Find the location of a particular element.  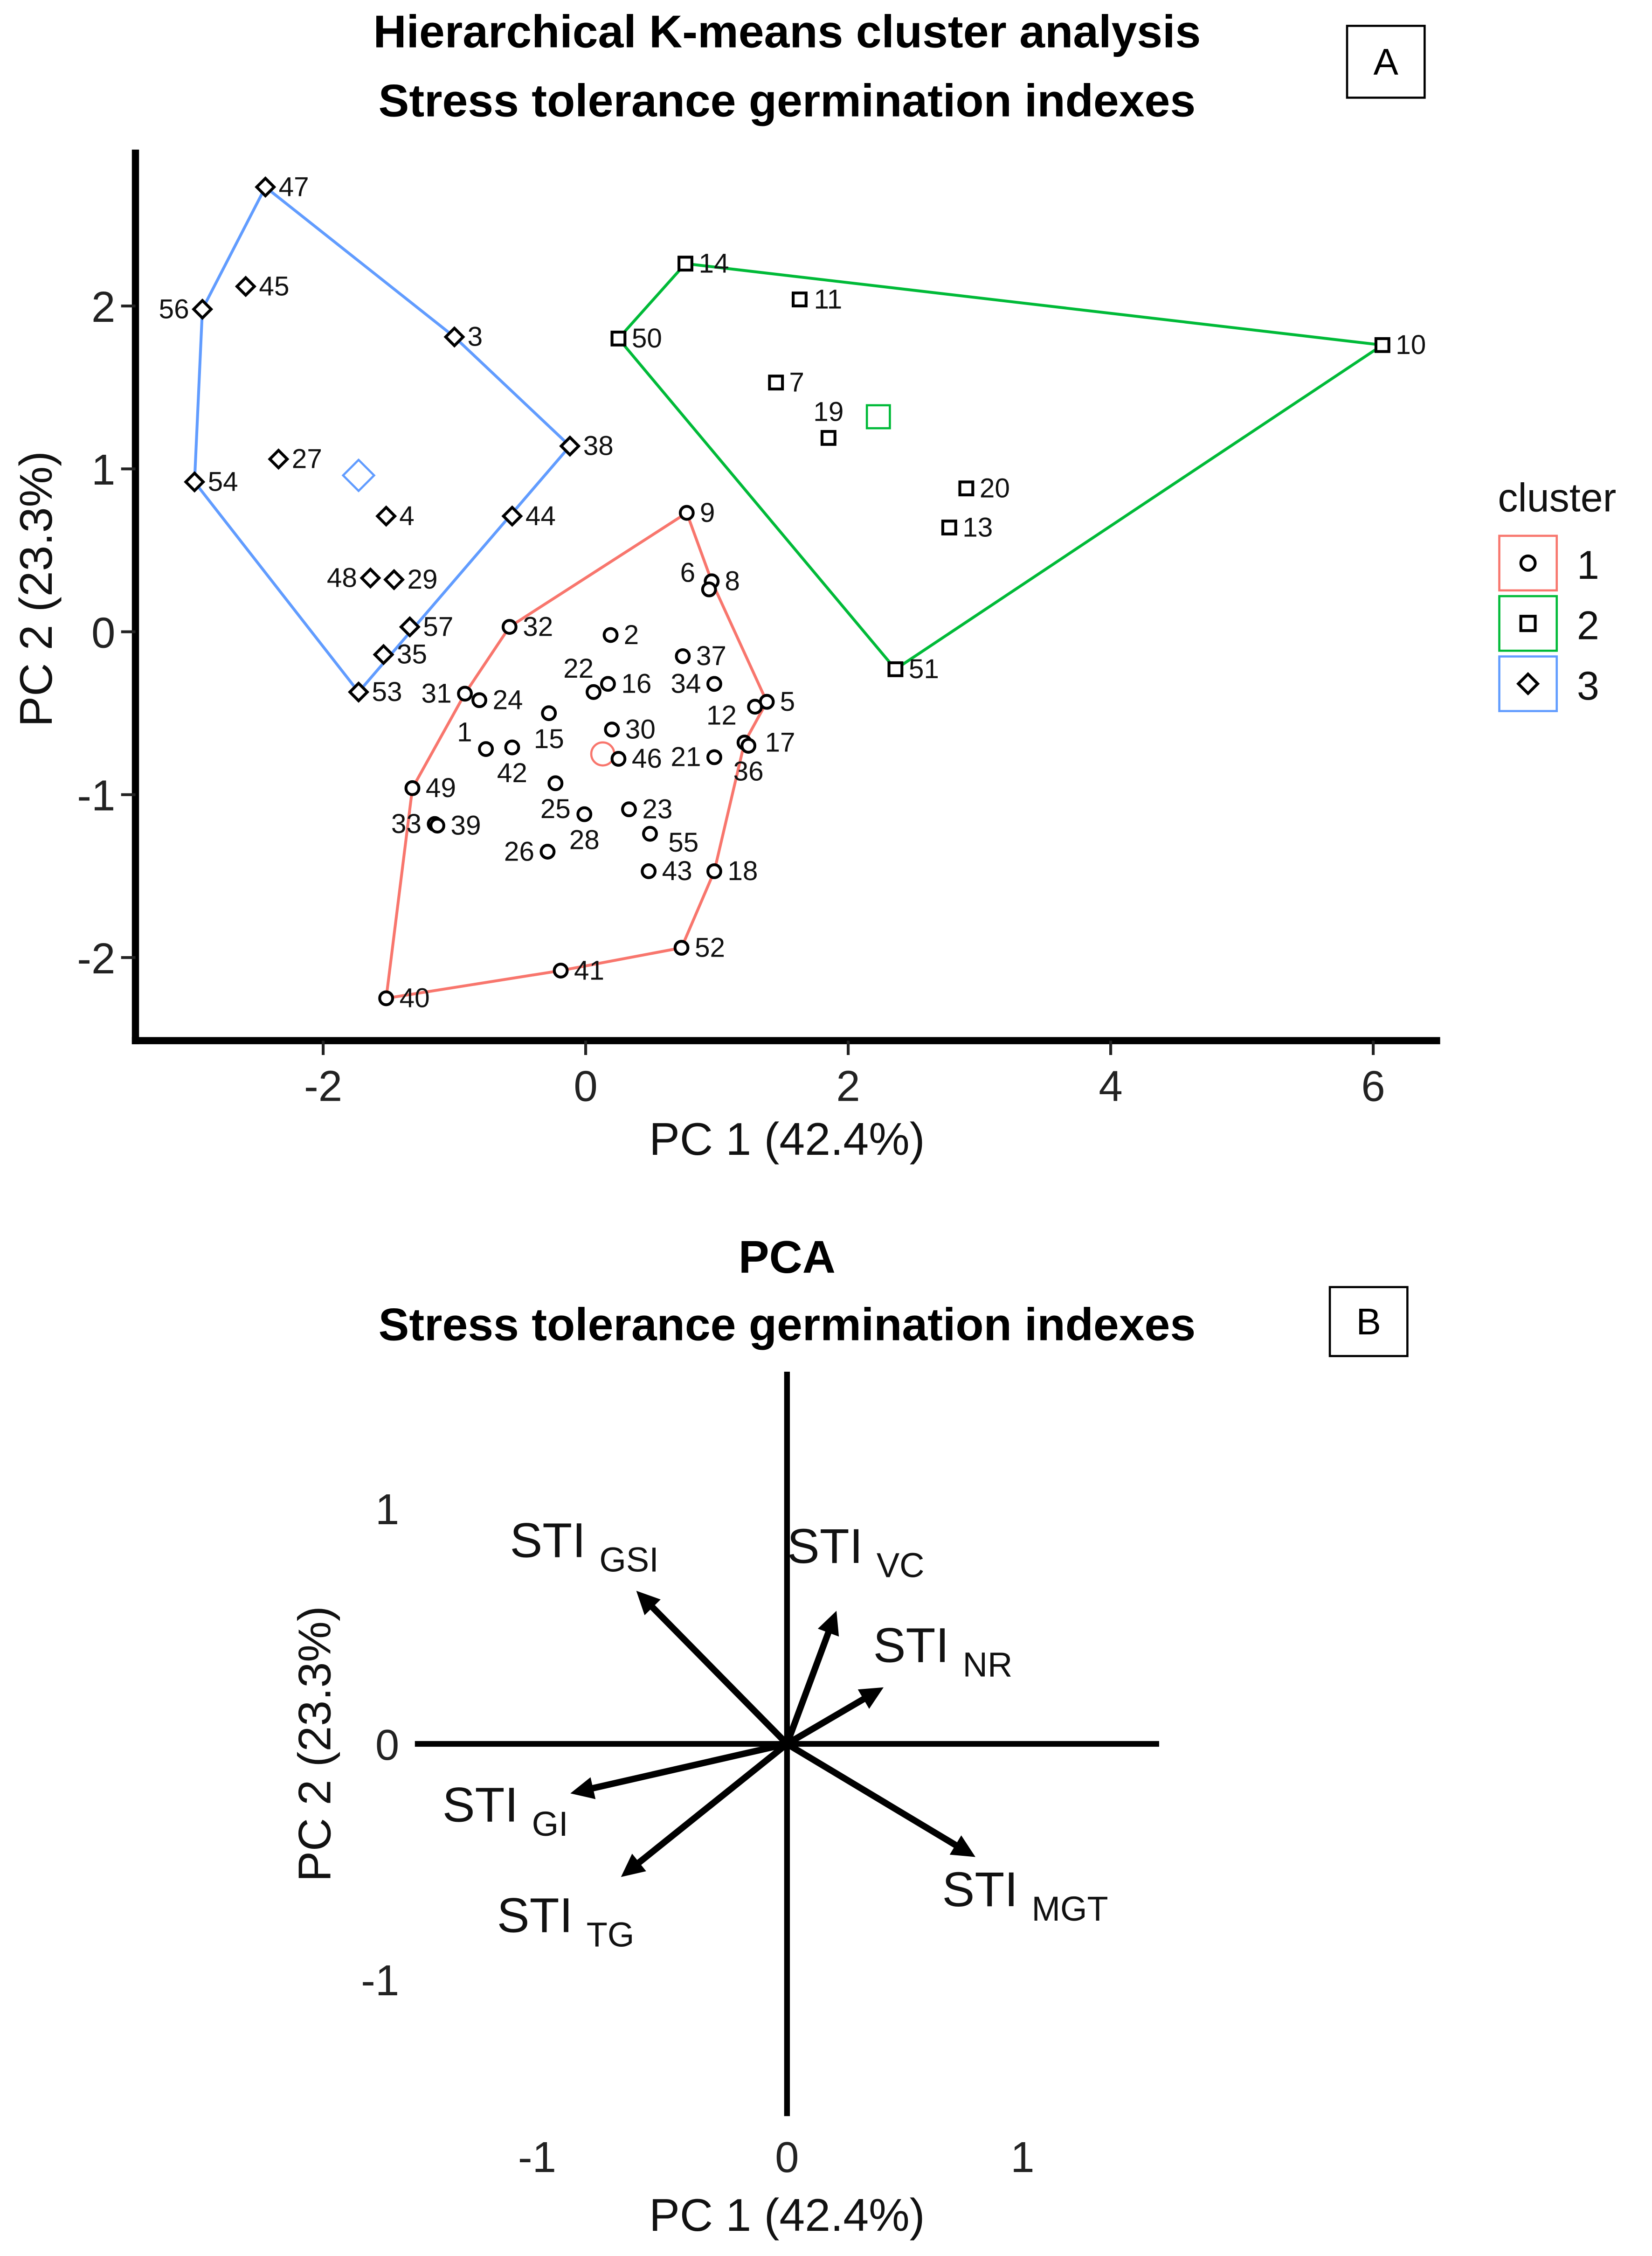

legend-marker-square-icon is located at coordinates (1528, 624).